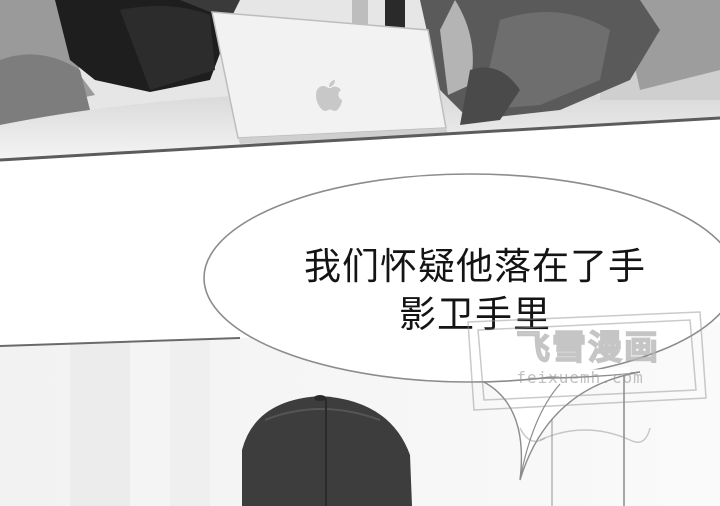 The height and width of the screenshot is (506, 720). Describe the element at coordinates (580, 377) in the screenshot. I see `watermark-url: feixuemh.com` at that location.